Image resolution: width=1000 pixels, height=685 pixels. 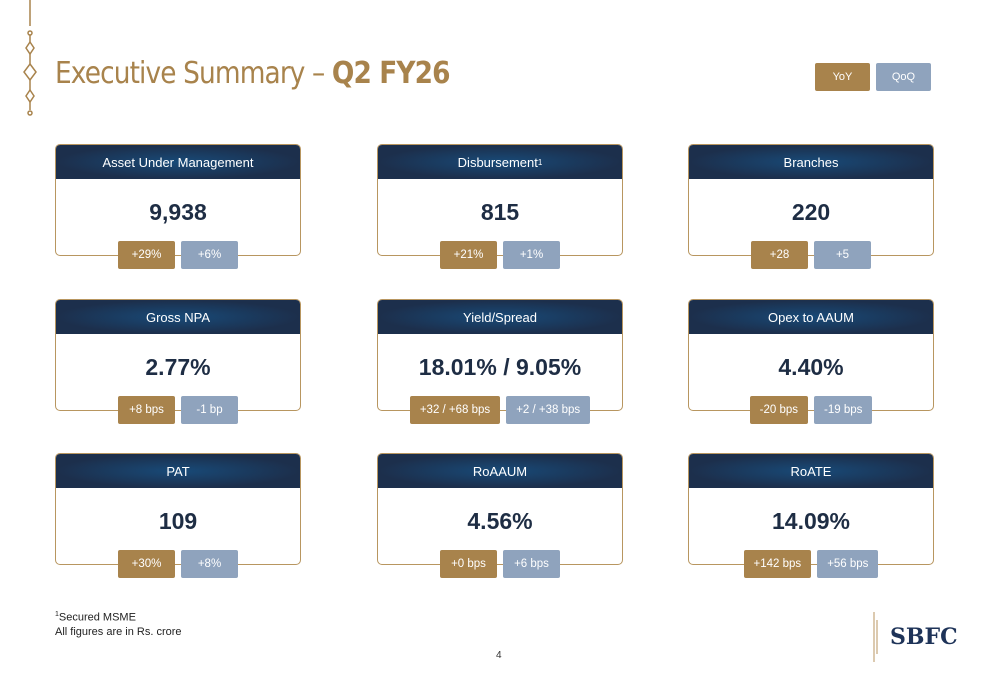 I want to click on kpi-card: Disbursement 1 815 +21% +1%, so click(x=500, y=206).